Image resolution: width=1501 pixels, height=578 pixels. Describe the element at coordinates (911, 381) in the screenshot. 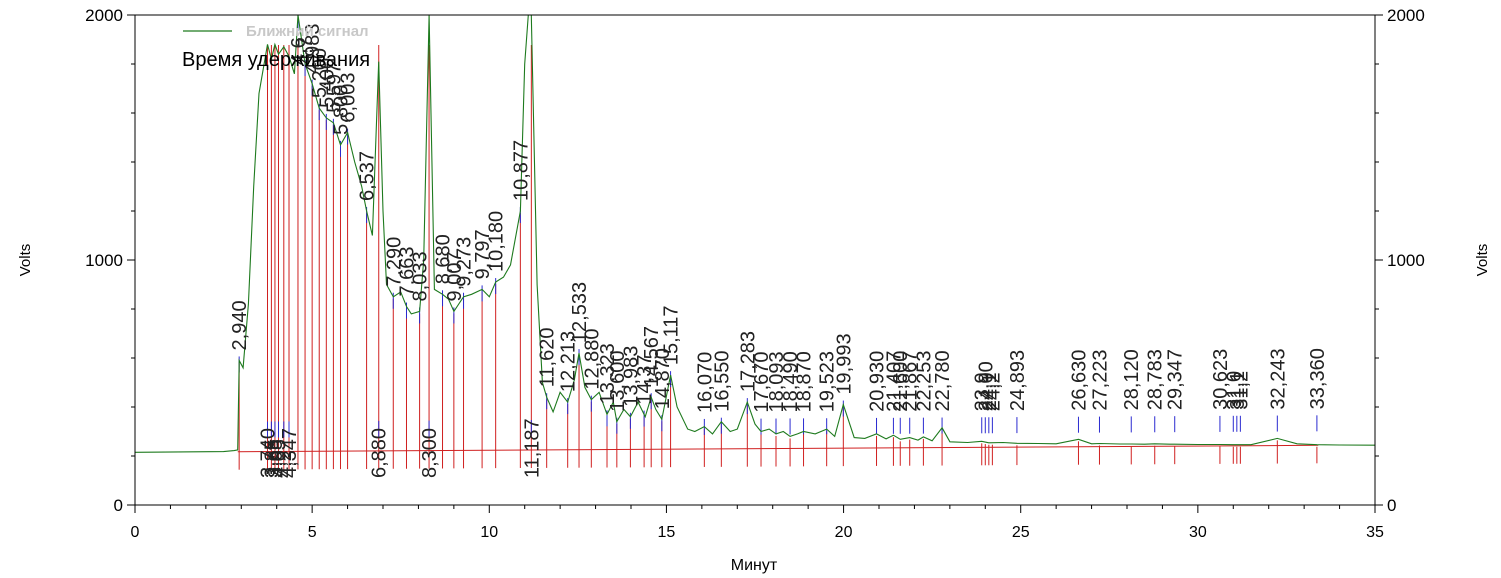

I see `peak-label: 21,867` at that location.